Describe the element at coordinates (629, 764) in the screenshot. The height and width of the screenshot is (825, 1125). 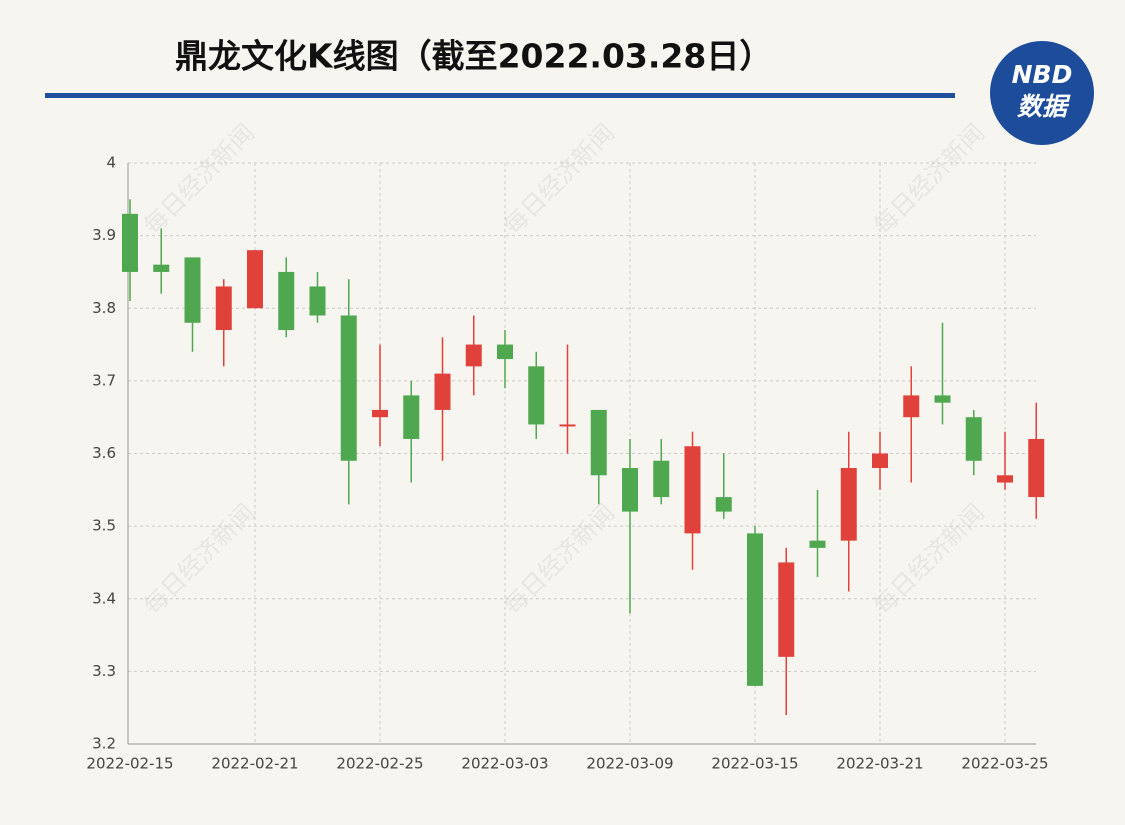
I see `x-tick-label: 2022-03-09` at that location.